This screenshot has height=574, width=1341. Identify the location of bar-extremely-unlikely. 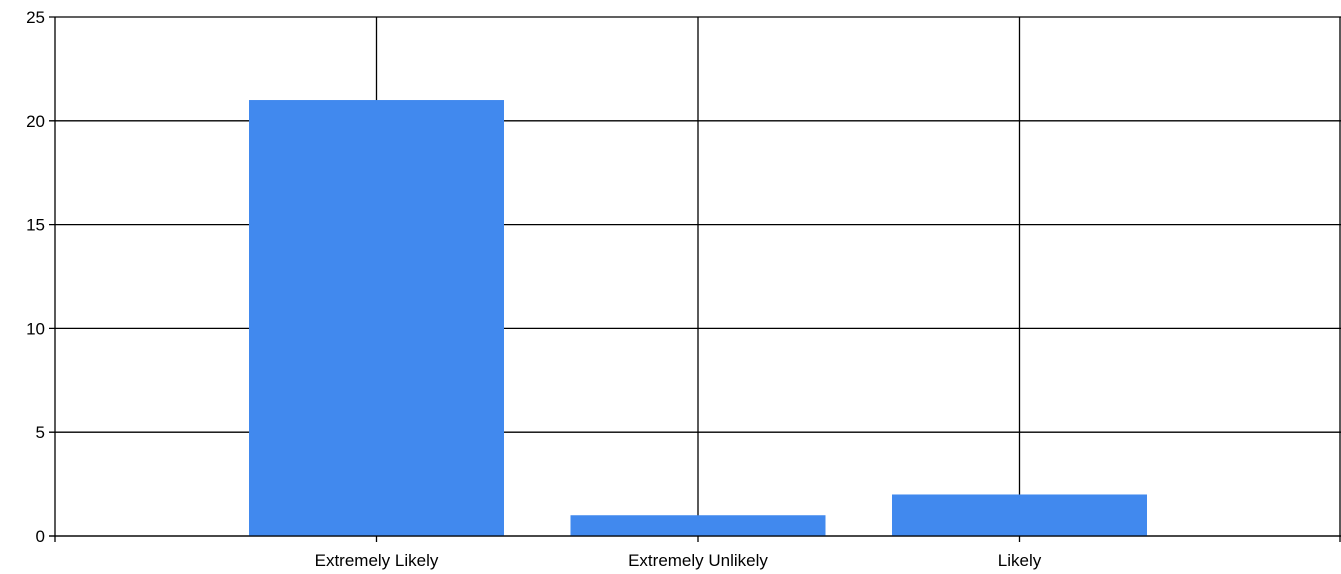
(698, 525).